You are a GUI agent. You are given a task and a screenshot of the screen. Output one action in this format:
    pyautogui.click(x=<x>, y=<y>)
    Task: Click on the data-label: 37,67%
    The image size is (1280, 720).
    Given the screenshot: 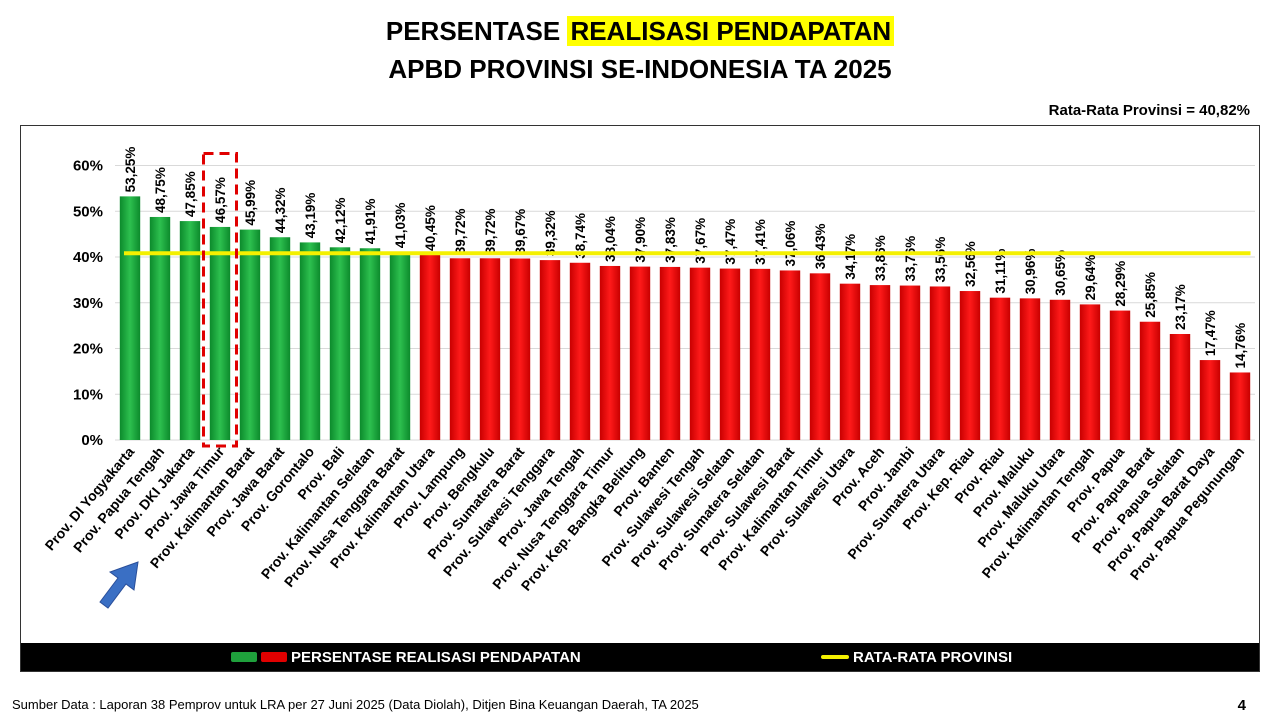 What is the action you would take?
    pyautogui.click(x=700, y=241)
    